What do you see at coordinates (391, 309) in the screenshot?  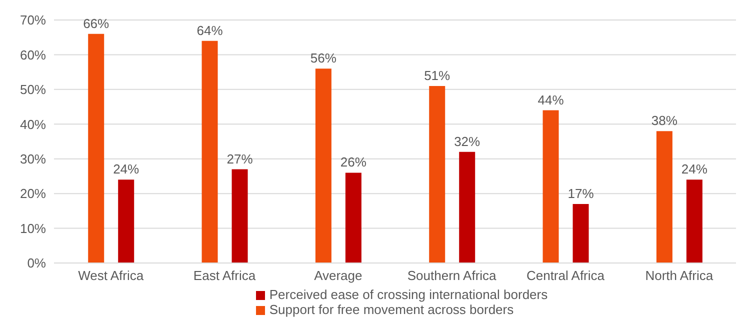 I see `legend-label: Support for free movement across borders` at bounding box center [391, 309].